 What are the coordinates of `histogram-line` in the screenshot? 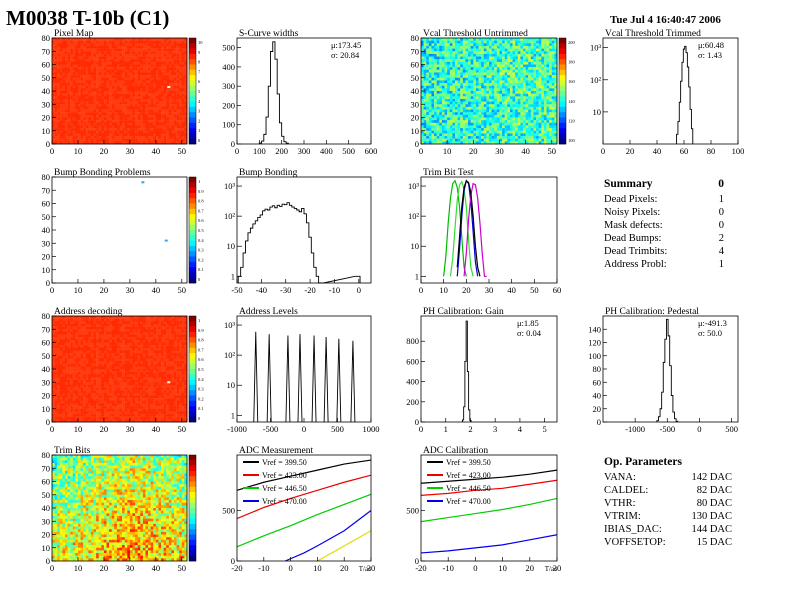 It's located at (299, 243).